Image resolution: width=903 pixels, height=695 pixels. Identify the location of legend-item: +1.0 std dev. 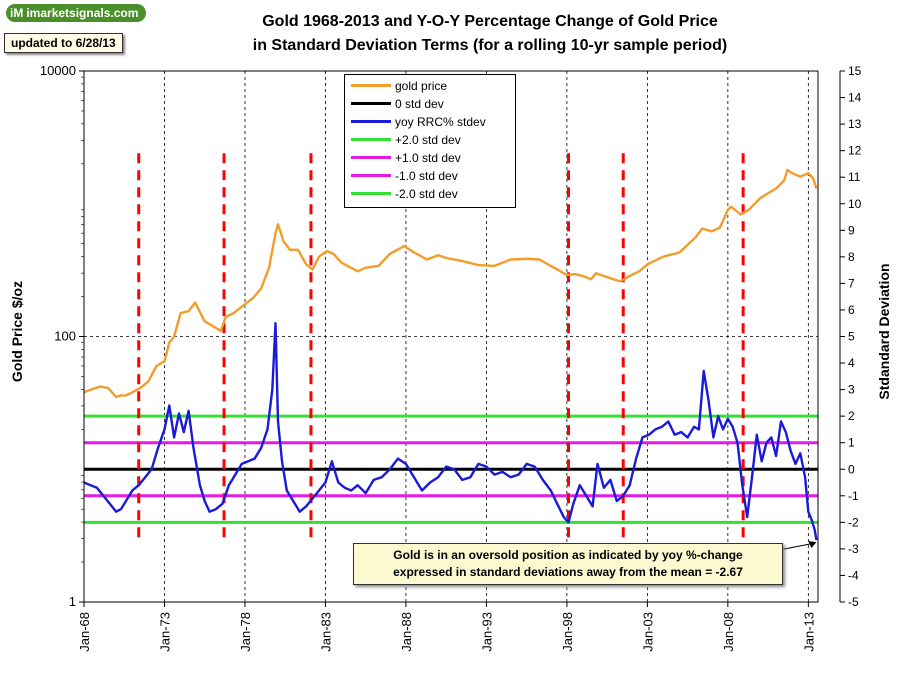
(406, 157).